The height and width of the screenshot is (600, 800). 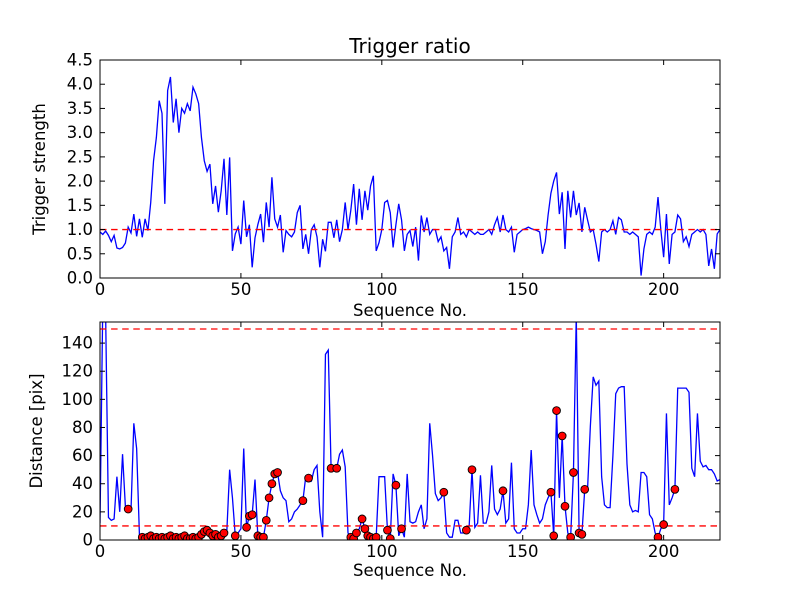 What do you see at coordinates (88, 540) in the screenshot?
I see `y-tick-label: 0` at bounding box center [88, 540].